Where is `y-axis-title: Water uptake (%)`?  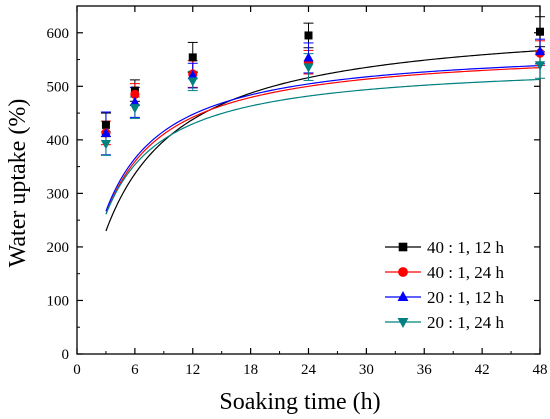 y-axis-title: Water uptake (%) is located at coordinates (18, 183).